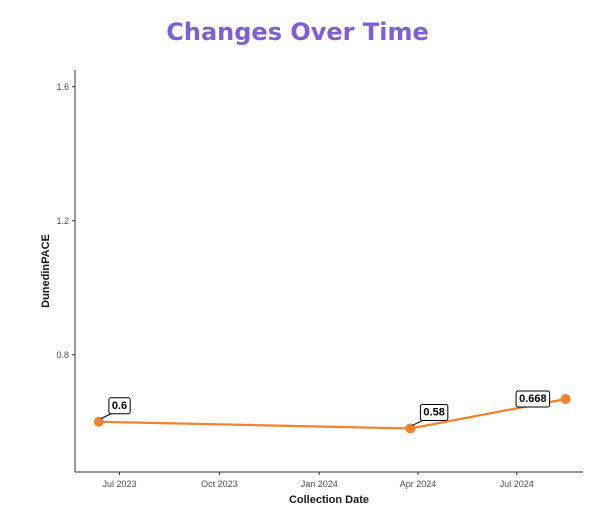  I want to click on y-tick-label: 1.2, so click(62, 221).